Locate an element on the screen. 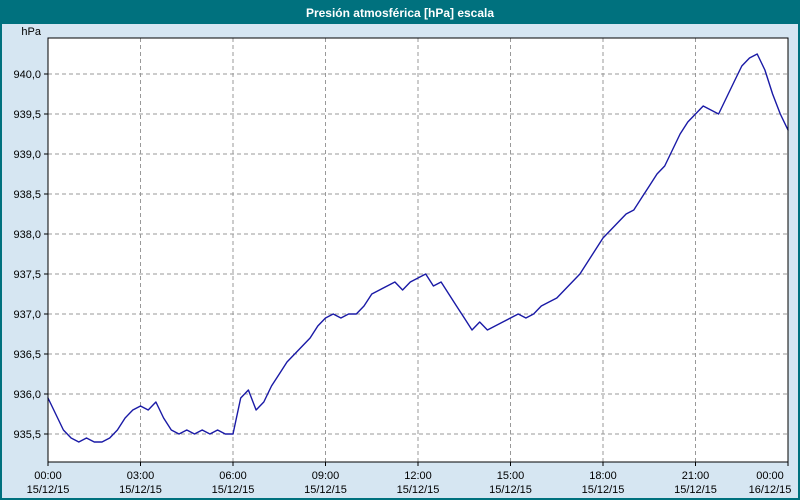 Image resolution: width=800 pixels, height=500 pixels. y-tick-label: 937,0 is located at coordinates (27, 315).